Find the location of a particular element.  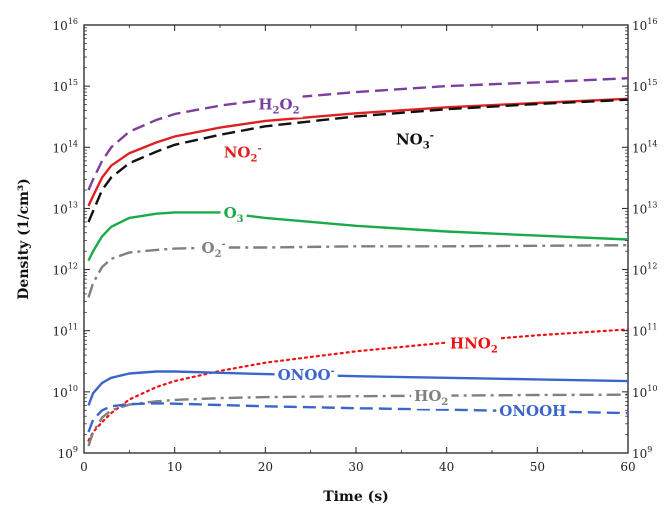

series-label-text: O3 is located at coordinates (234, 214).